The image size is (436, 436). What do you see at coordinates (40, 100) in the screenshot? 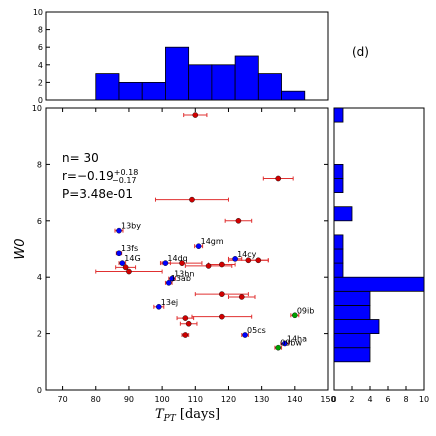
I see `top-hist-tick-label: 0` at bounding box center [40, 100].